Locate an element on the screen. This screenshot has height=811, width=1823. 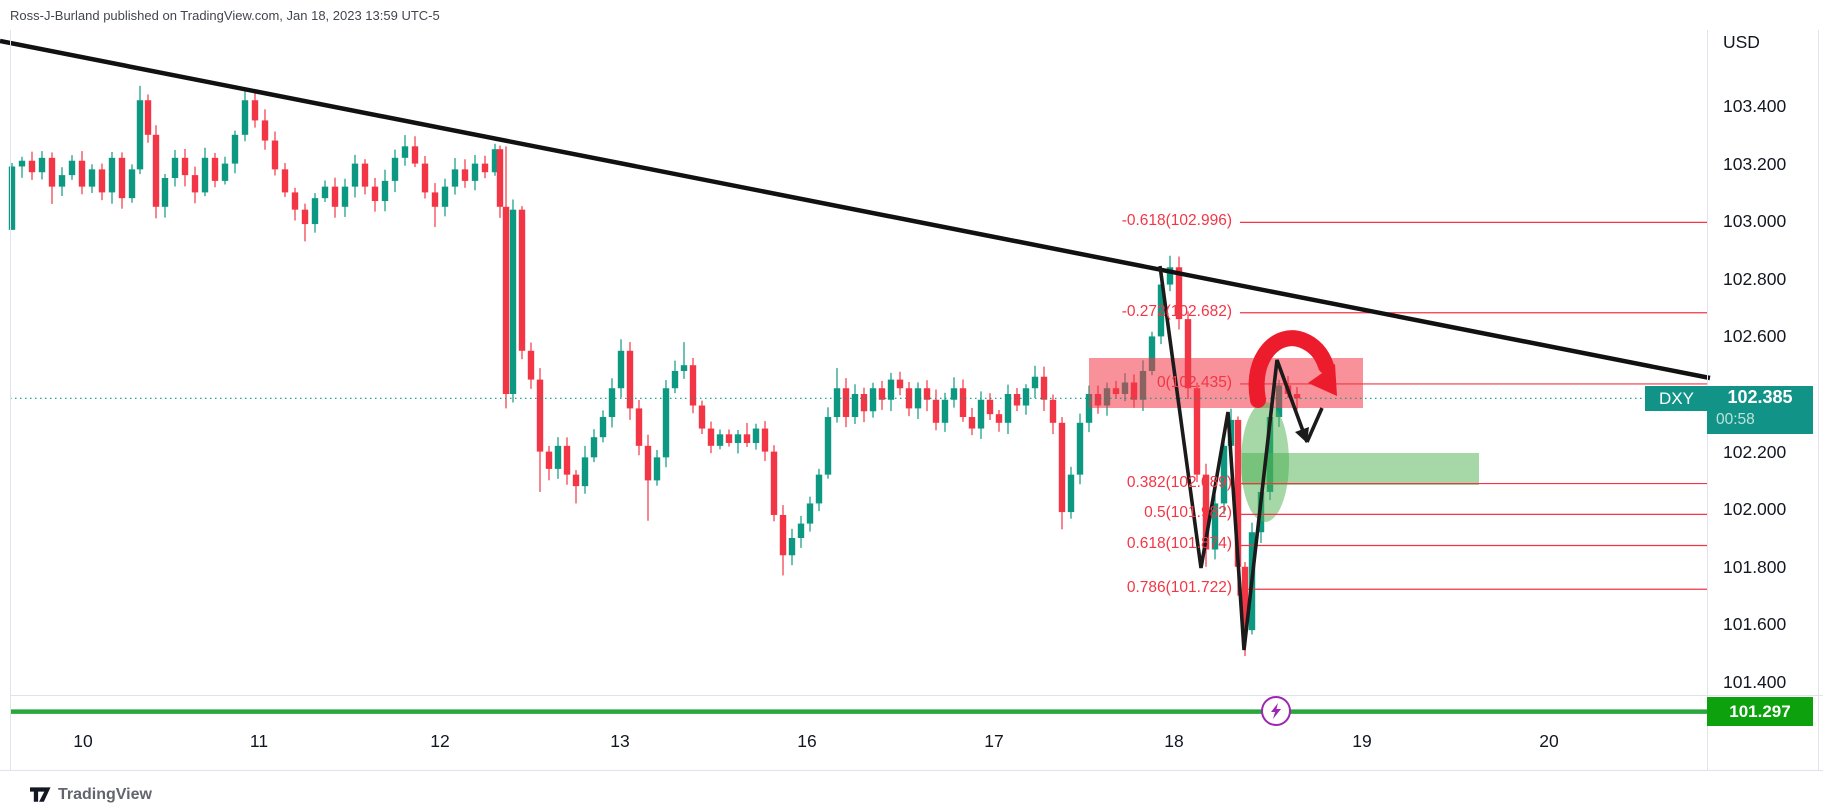
price-path-zigzag-arrow is located at coordinates (1233, 458).